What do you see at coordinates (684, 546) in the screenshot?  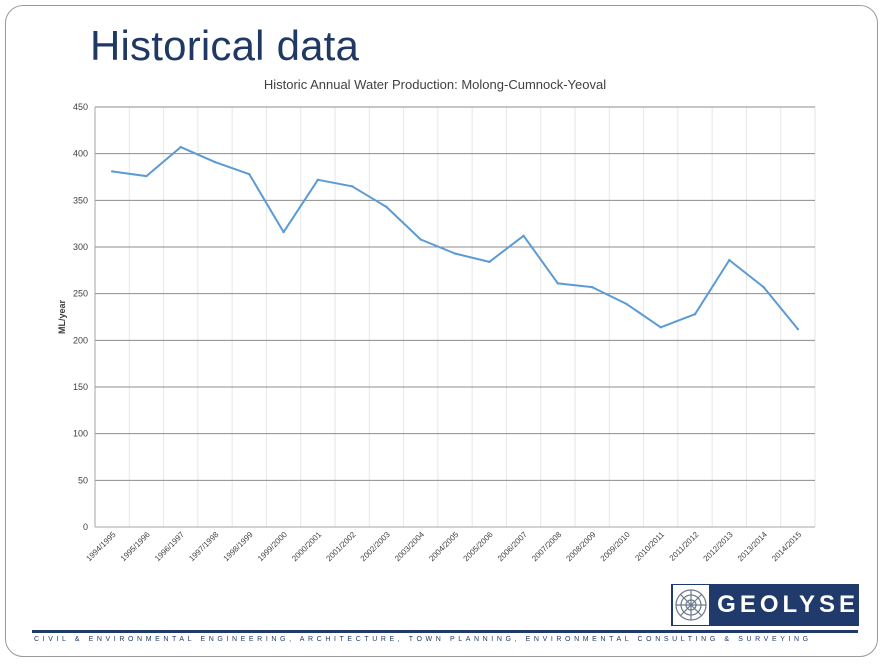 I see `x-tick-label: 2011/2012` at bounding box center [684, 546].